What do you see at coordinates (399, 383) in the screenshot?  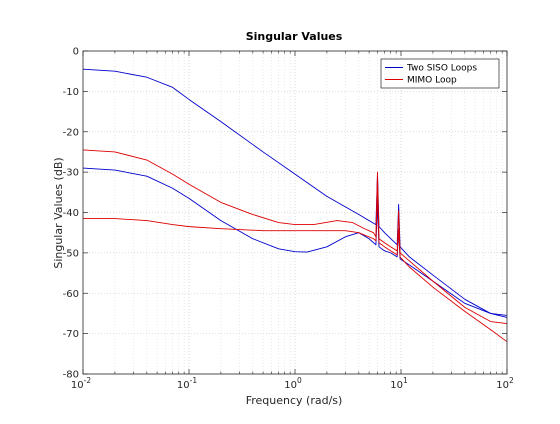 I see `x-tick-label: 10¹` at bounding box center [399, 383].